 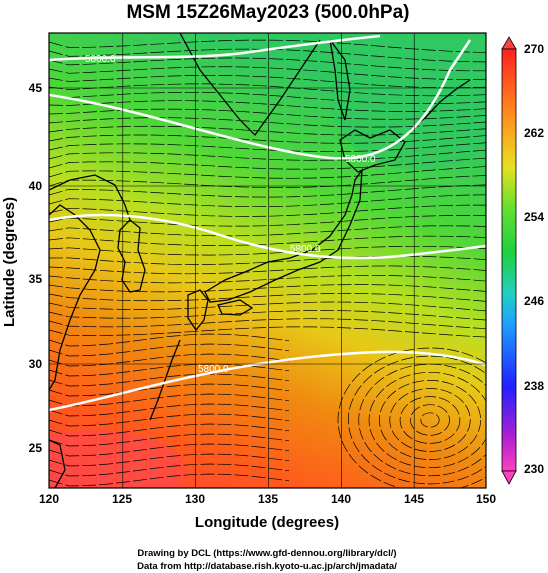 I want to click on x-axis-label: Longitude (degrees), so click(x=267, y=522).